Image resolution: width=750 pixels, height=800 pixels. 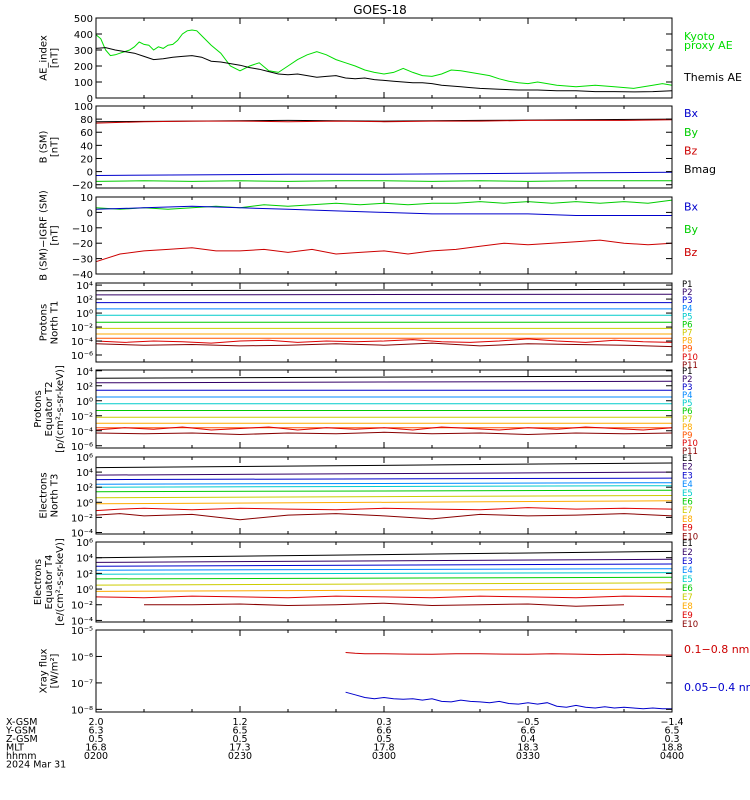 I want to click on legend-label: P3, so click(x=687, y=388).